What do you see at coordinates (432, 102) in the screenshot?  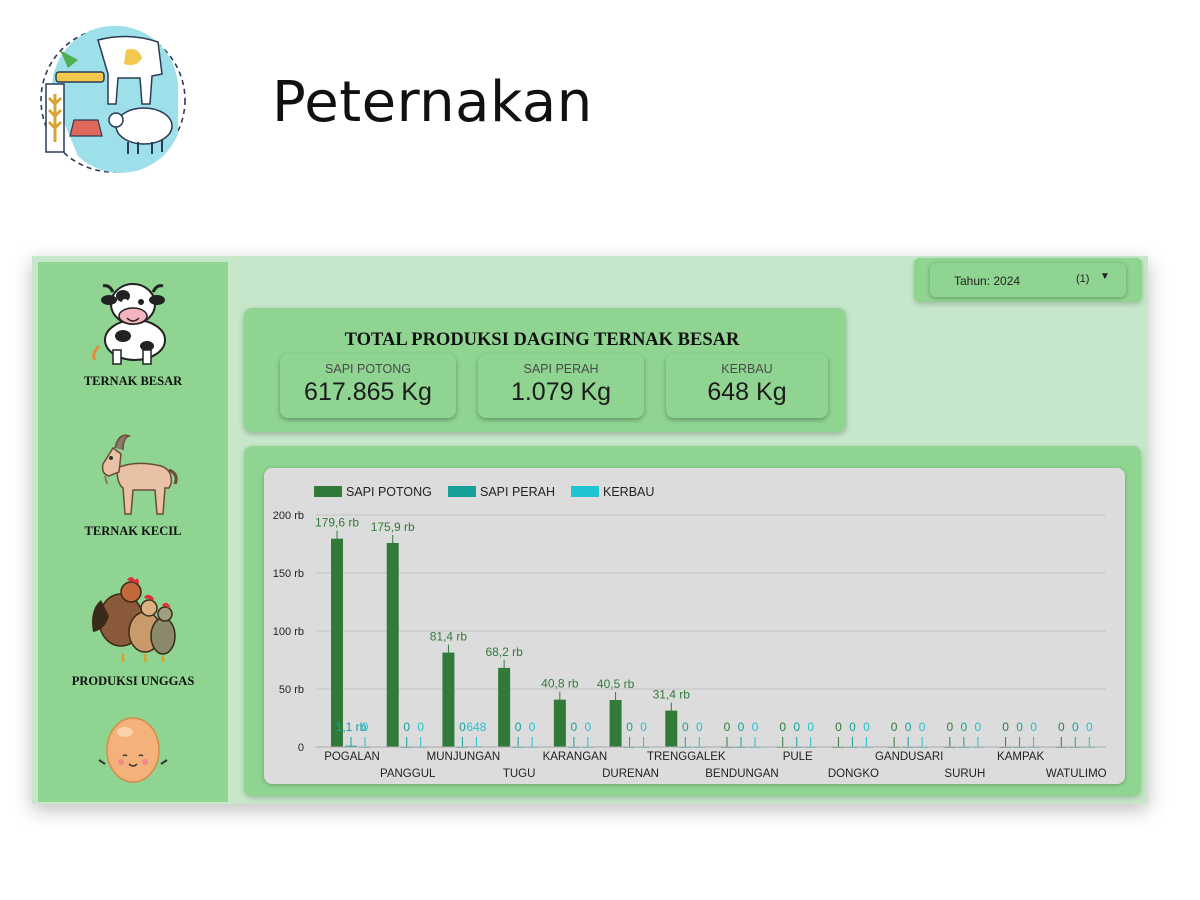 I see `page-title: Peternakan` at bounding box center [432, 102].